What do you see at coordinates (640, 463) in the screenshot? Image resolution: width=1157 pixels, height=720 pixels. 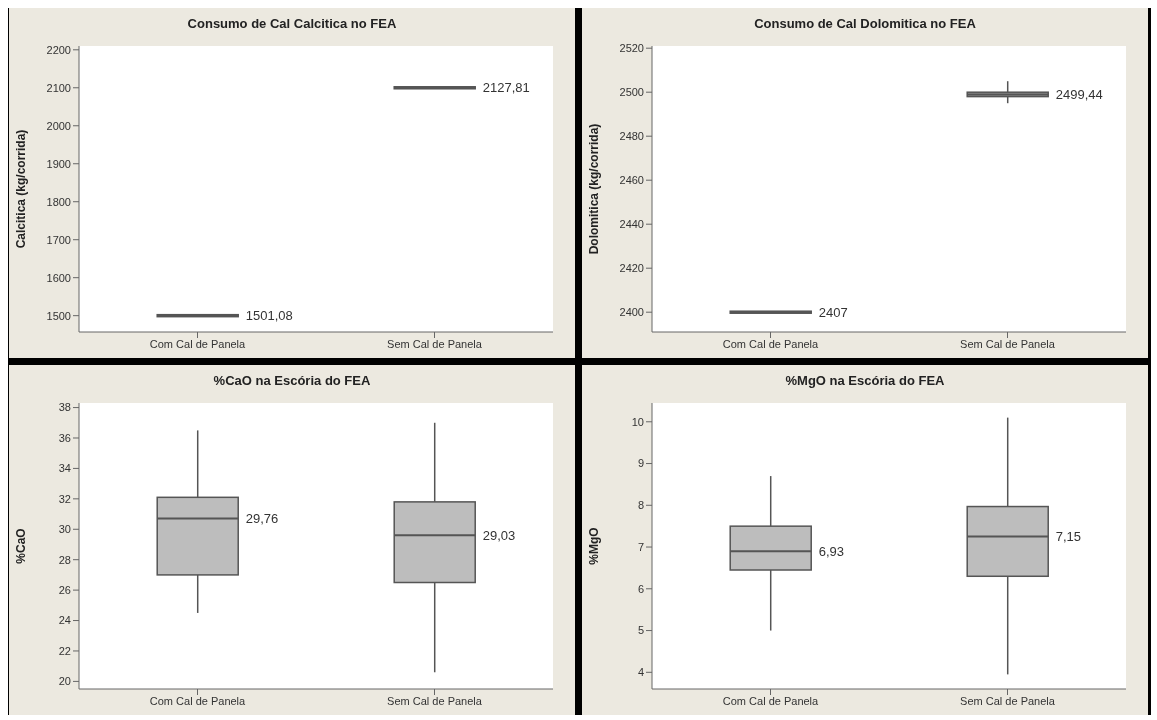 I see `y-tick-label: 9` at bounding box center [640, 463].